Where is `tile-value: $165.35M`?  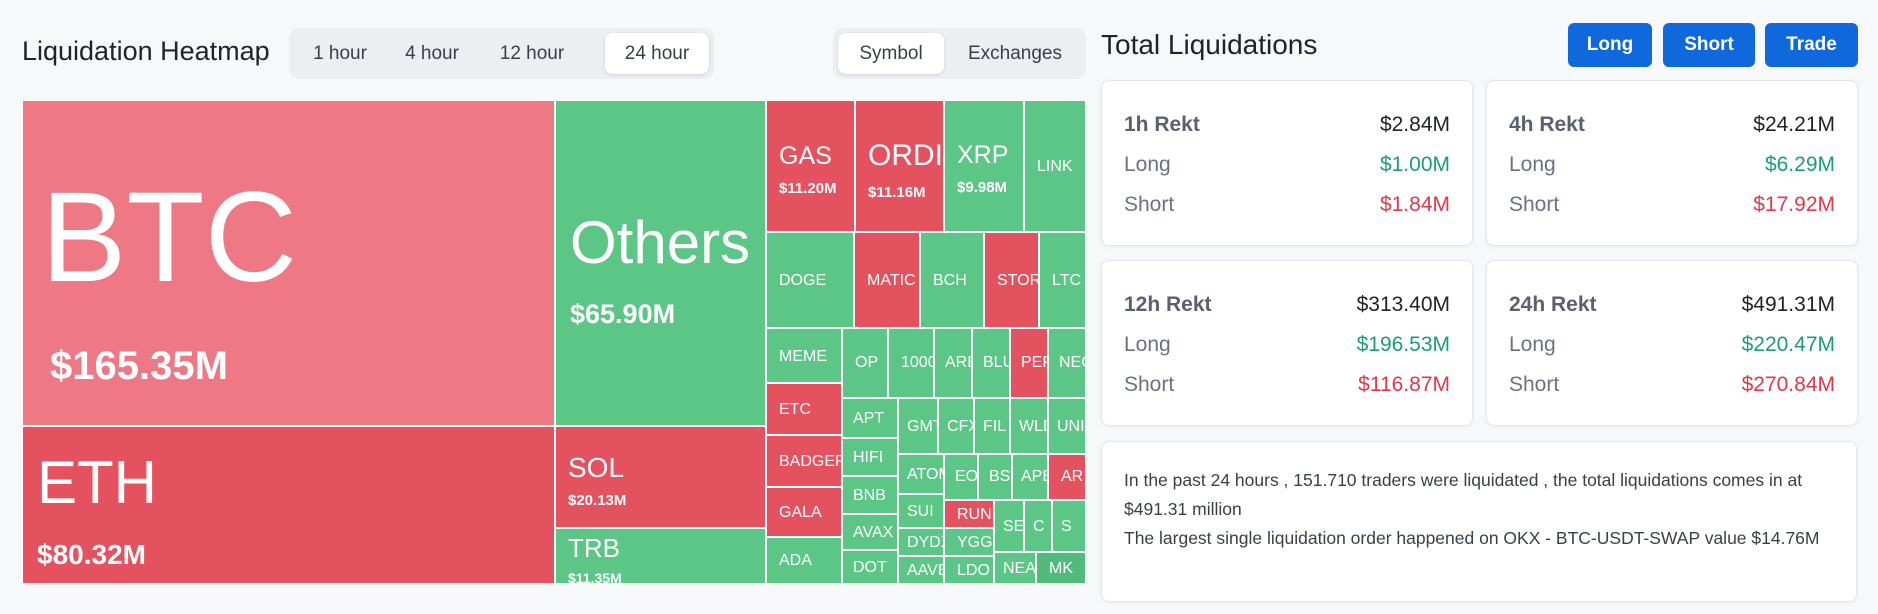
tile-value: $165.35M is located at coordinates (139, 366).